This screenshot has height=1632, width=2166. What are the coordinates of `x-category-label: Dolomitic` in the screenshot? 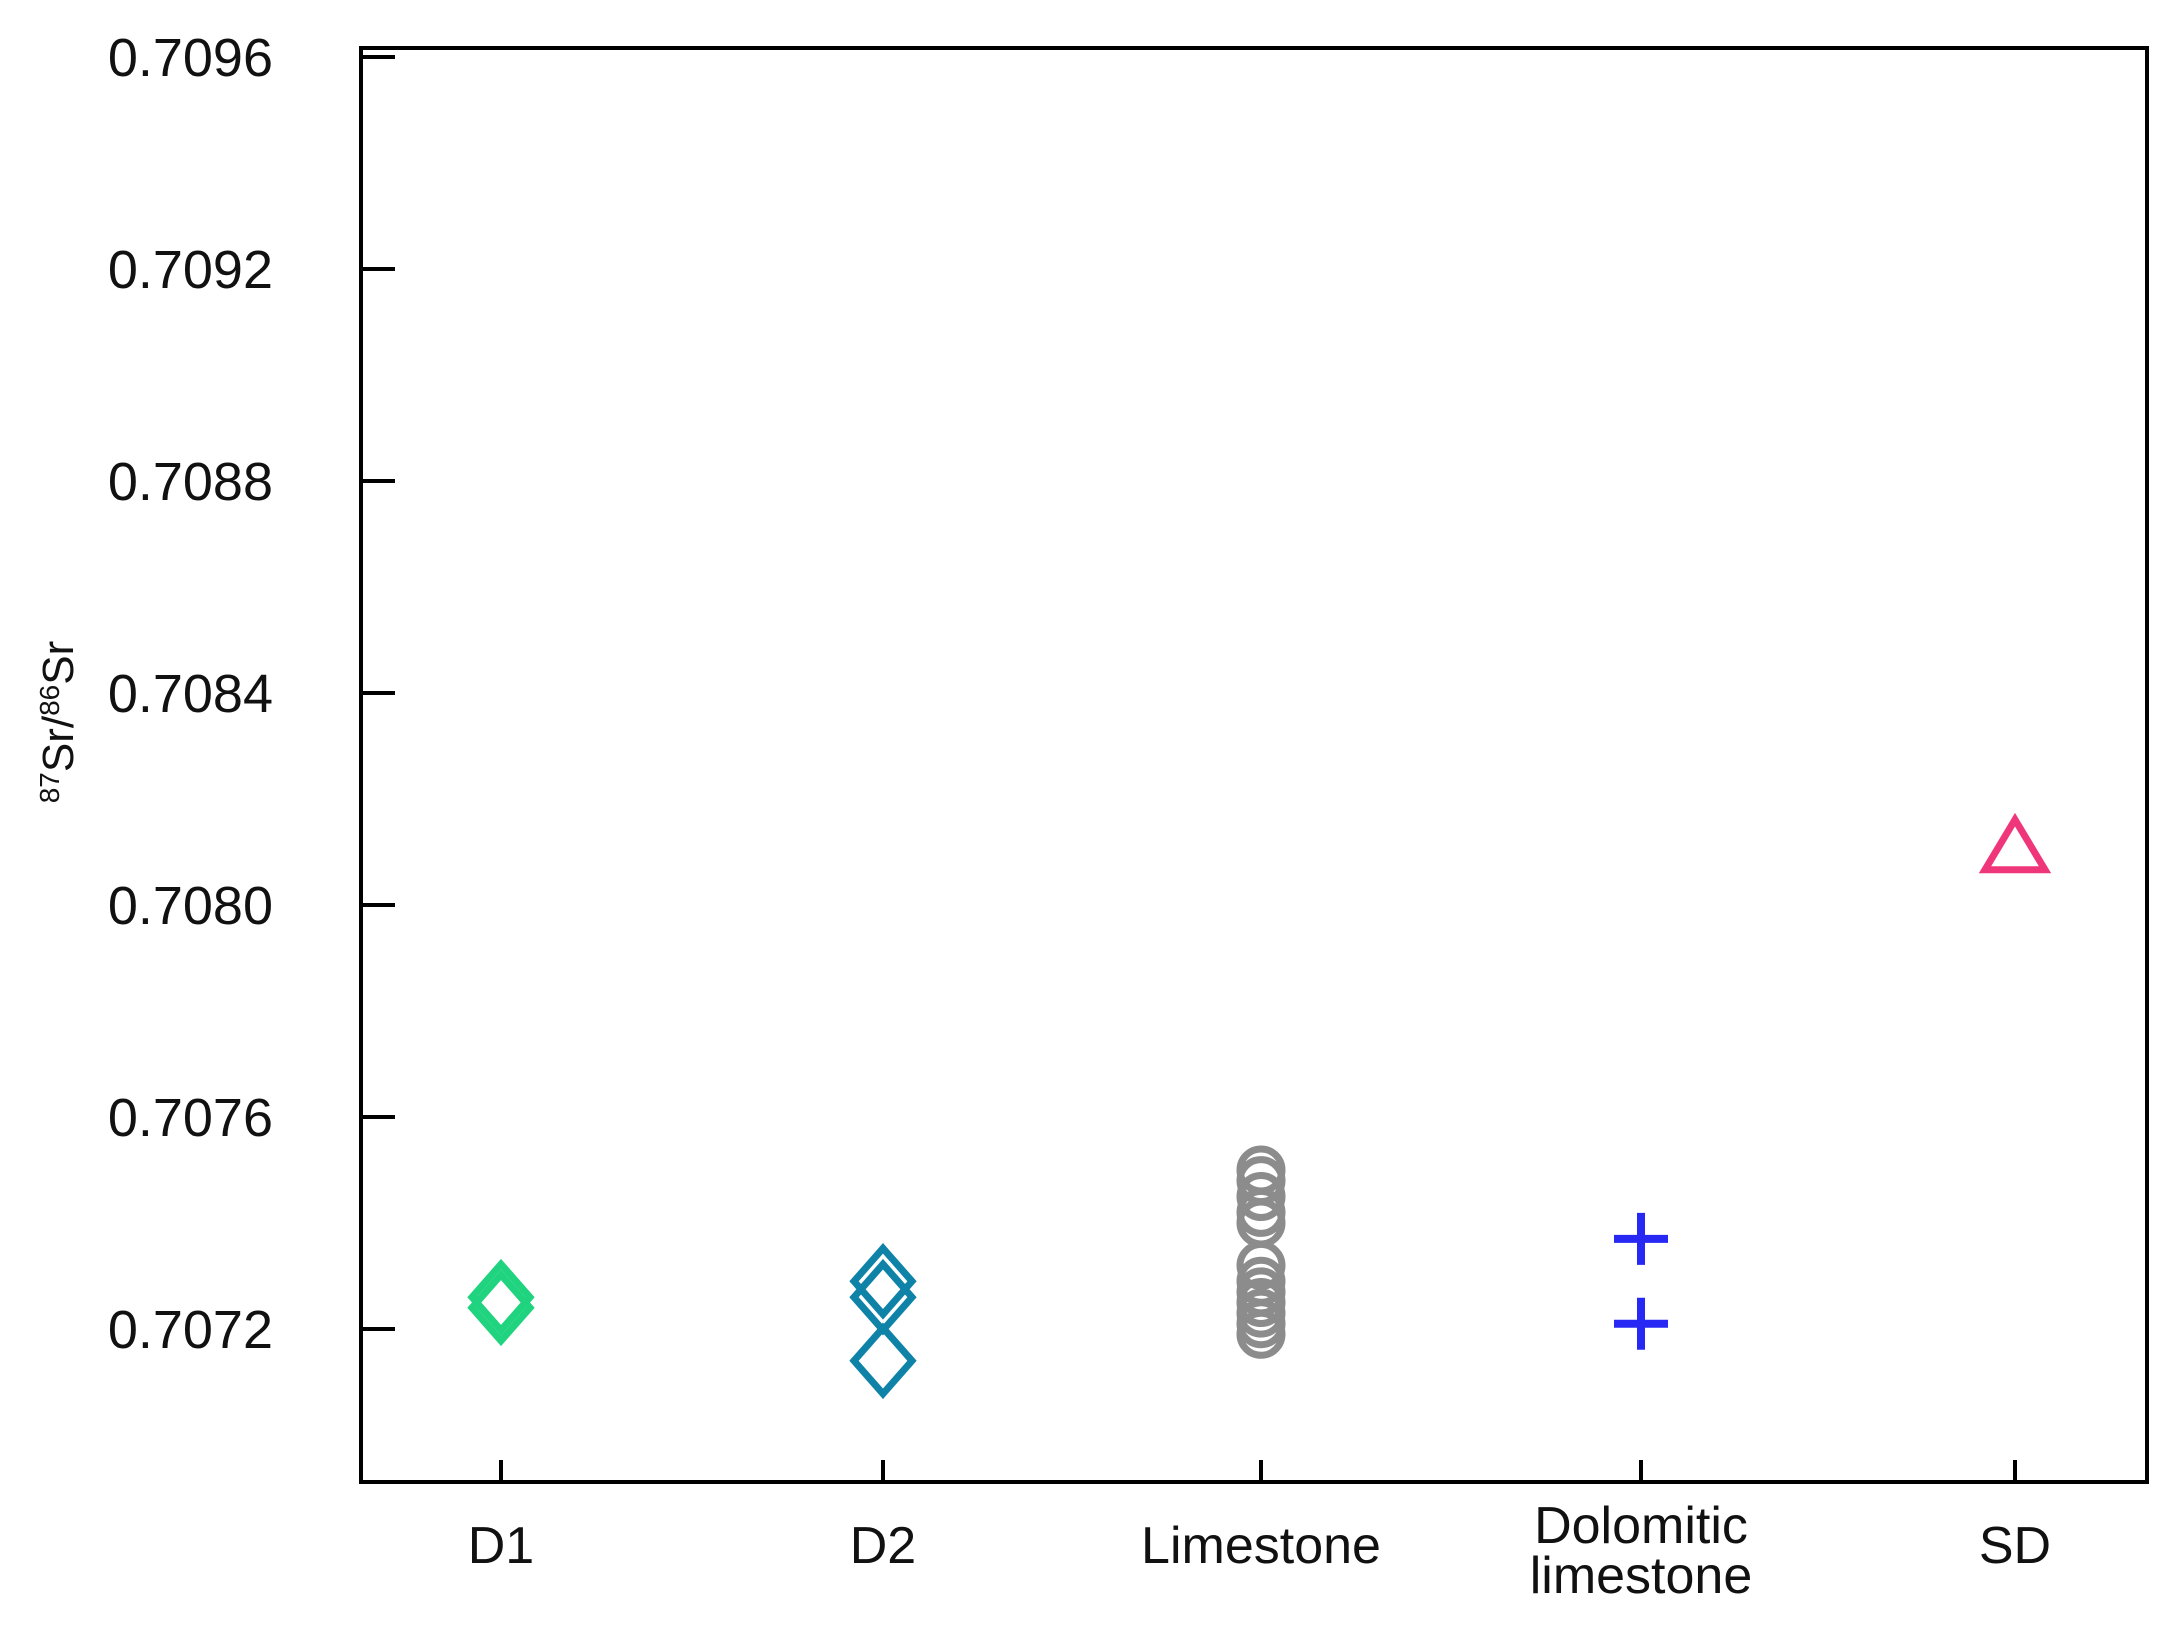 It's located at (1641, 1526).